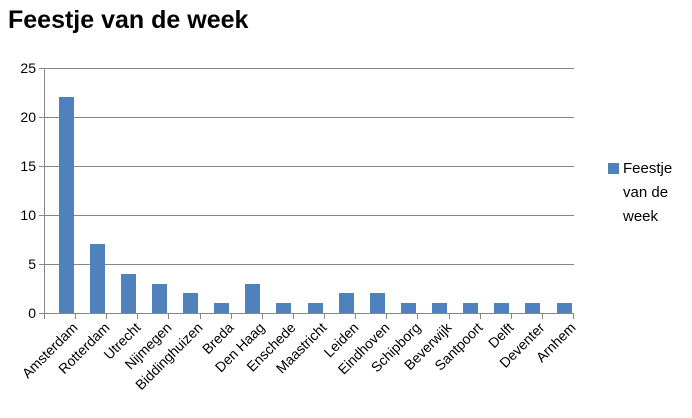  What do you see at coordinates (284, 308) in the screenshot?
I see `bar-enschede` at bounding box center [284, 308].